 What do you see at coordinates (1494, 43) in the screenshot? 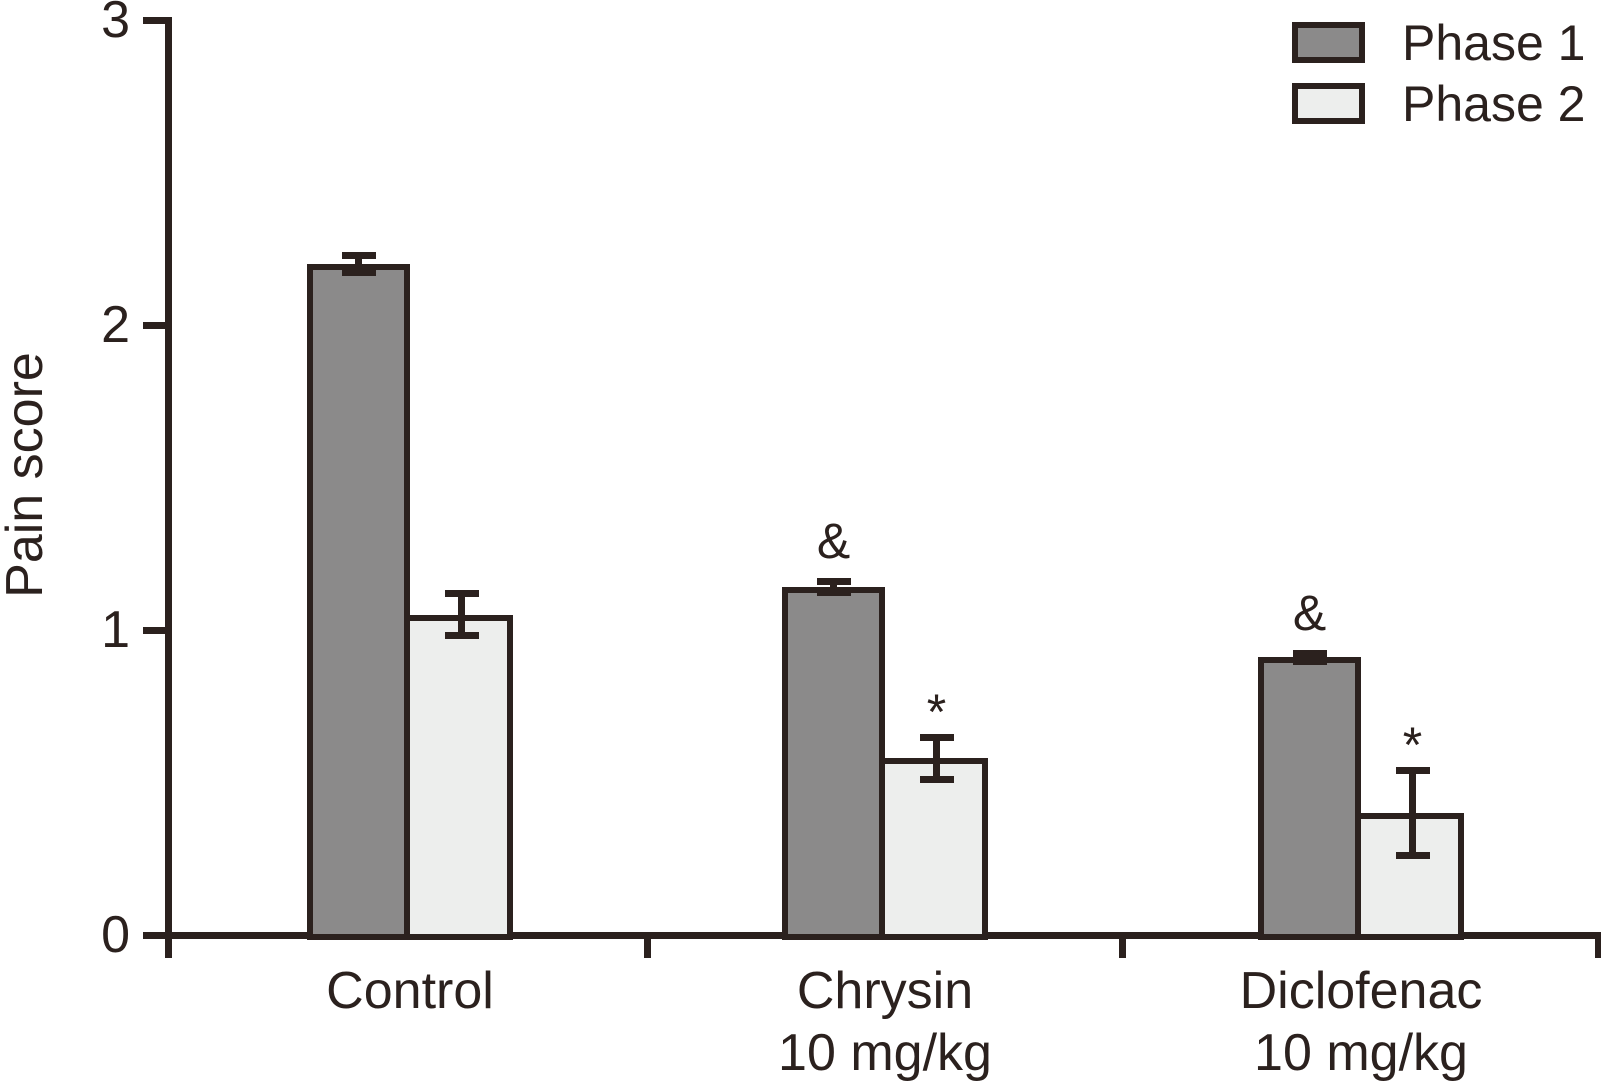
I see `legend-label-phase1: Phase 1` at bounding box center [1494, 43].